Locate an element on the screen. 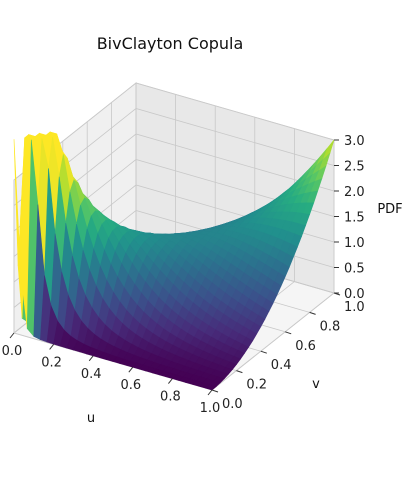  z-tick-label: 0.0 is located at coordinates (354, 294).